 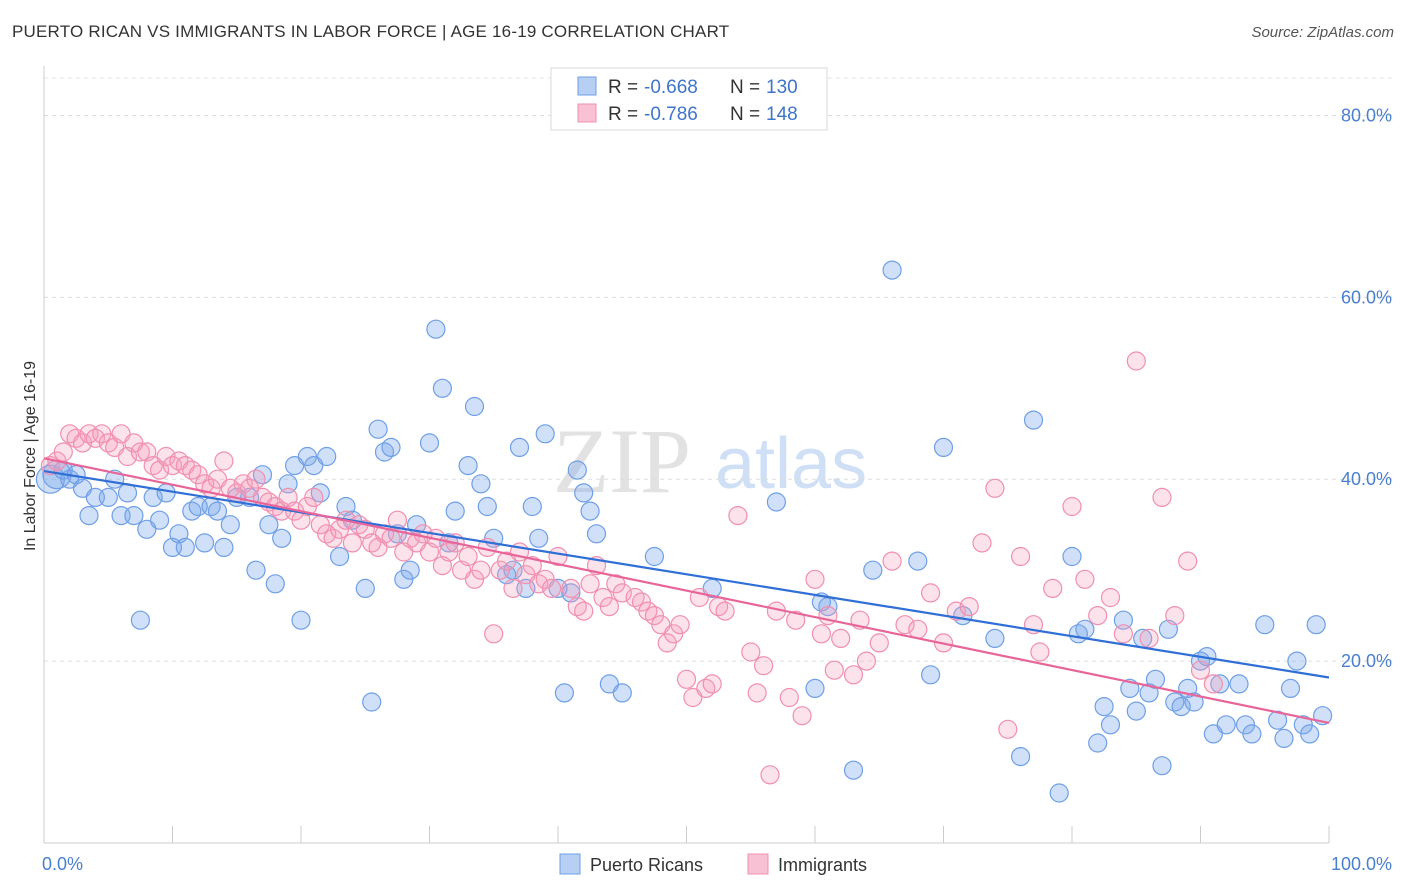 I want to click on legend-swatch-blue, so click(x=587, y=86).